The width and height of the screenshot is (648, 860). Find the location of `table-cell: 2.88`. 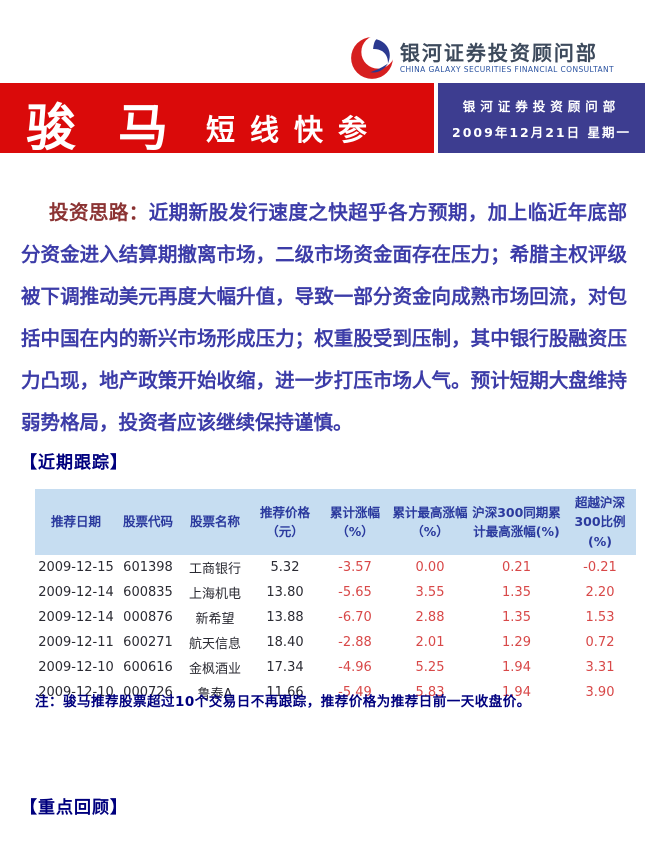

table-cell: 2.88 is located at coordinates (430, 618).